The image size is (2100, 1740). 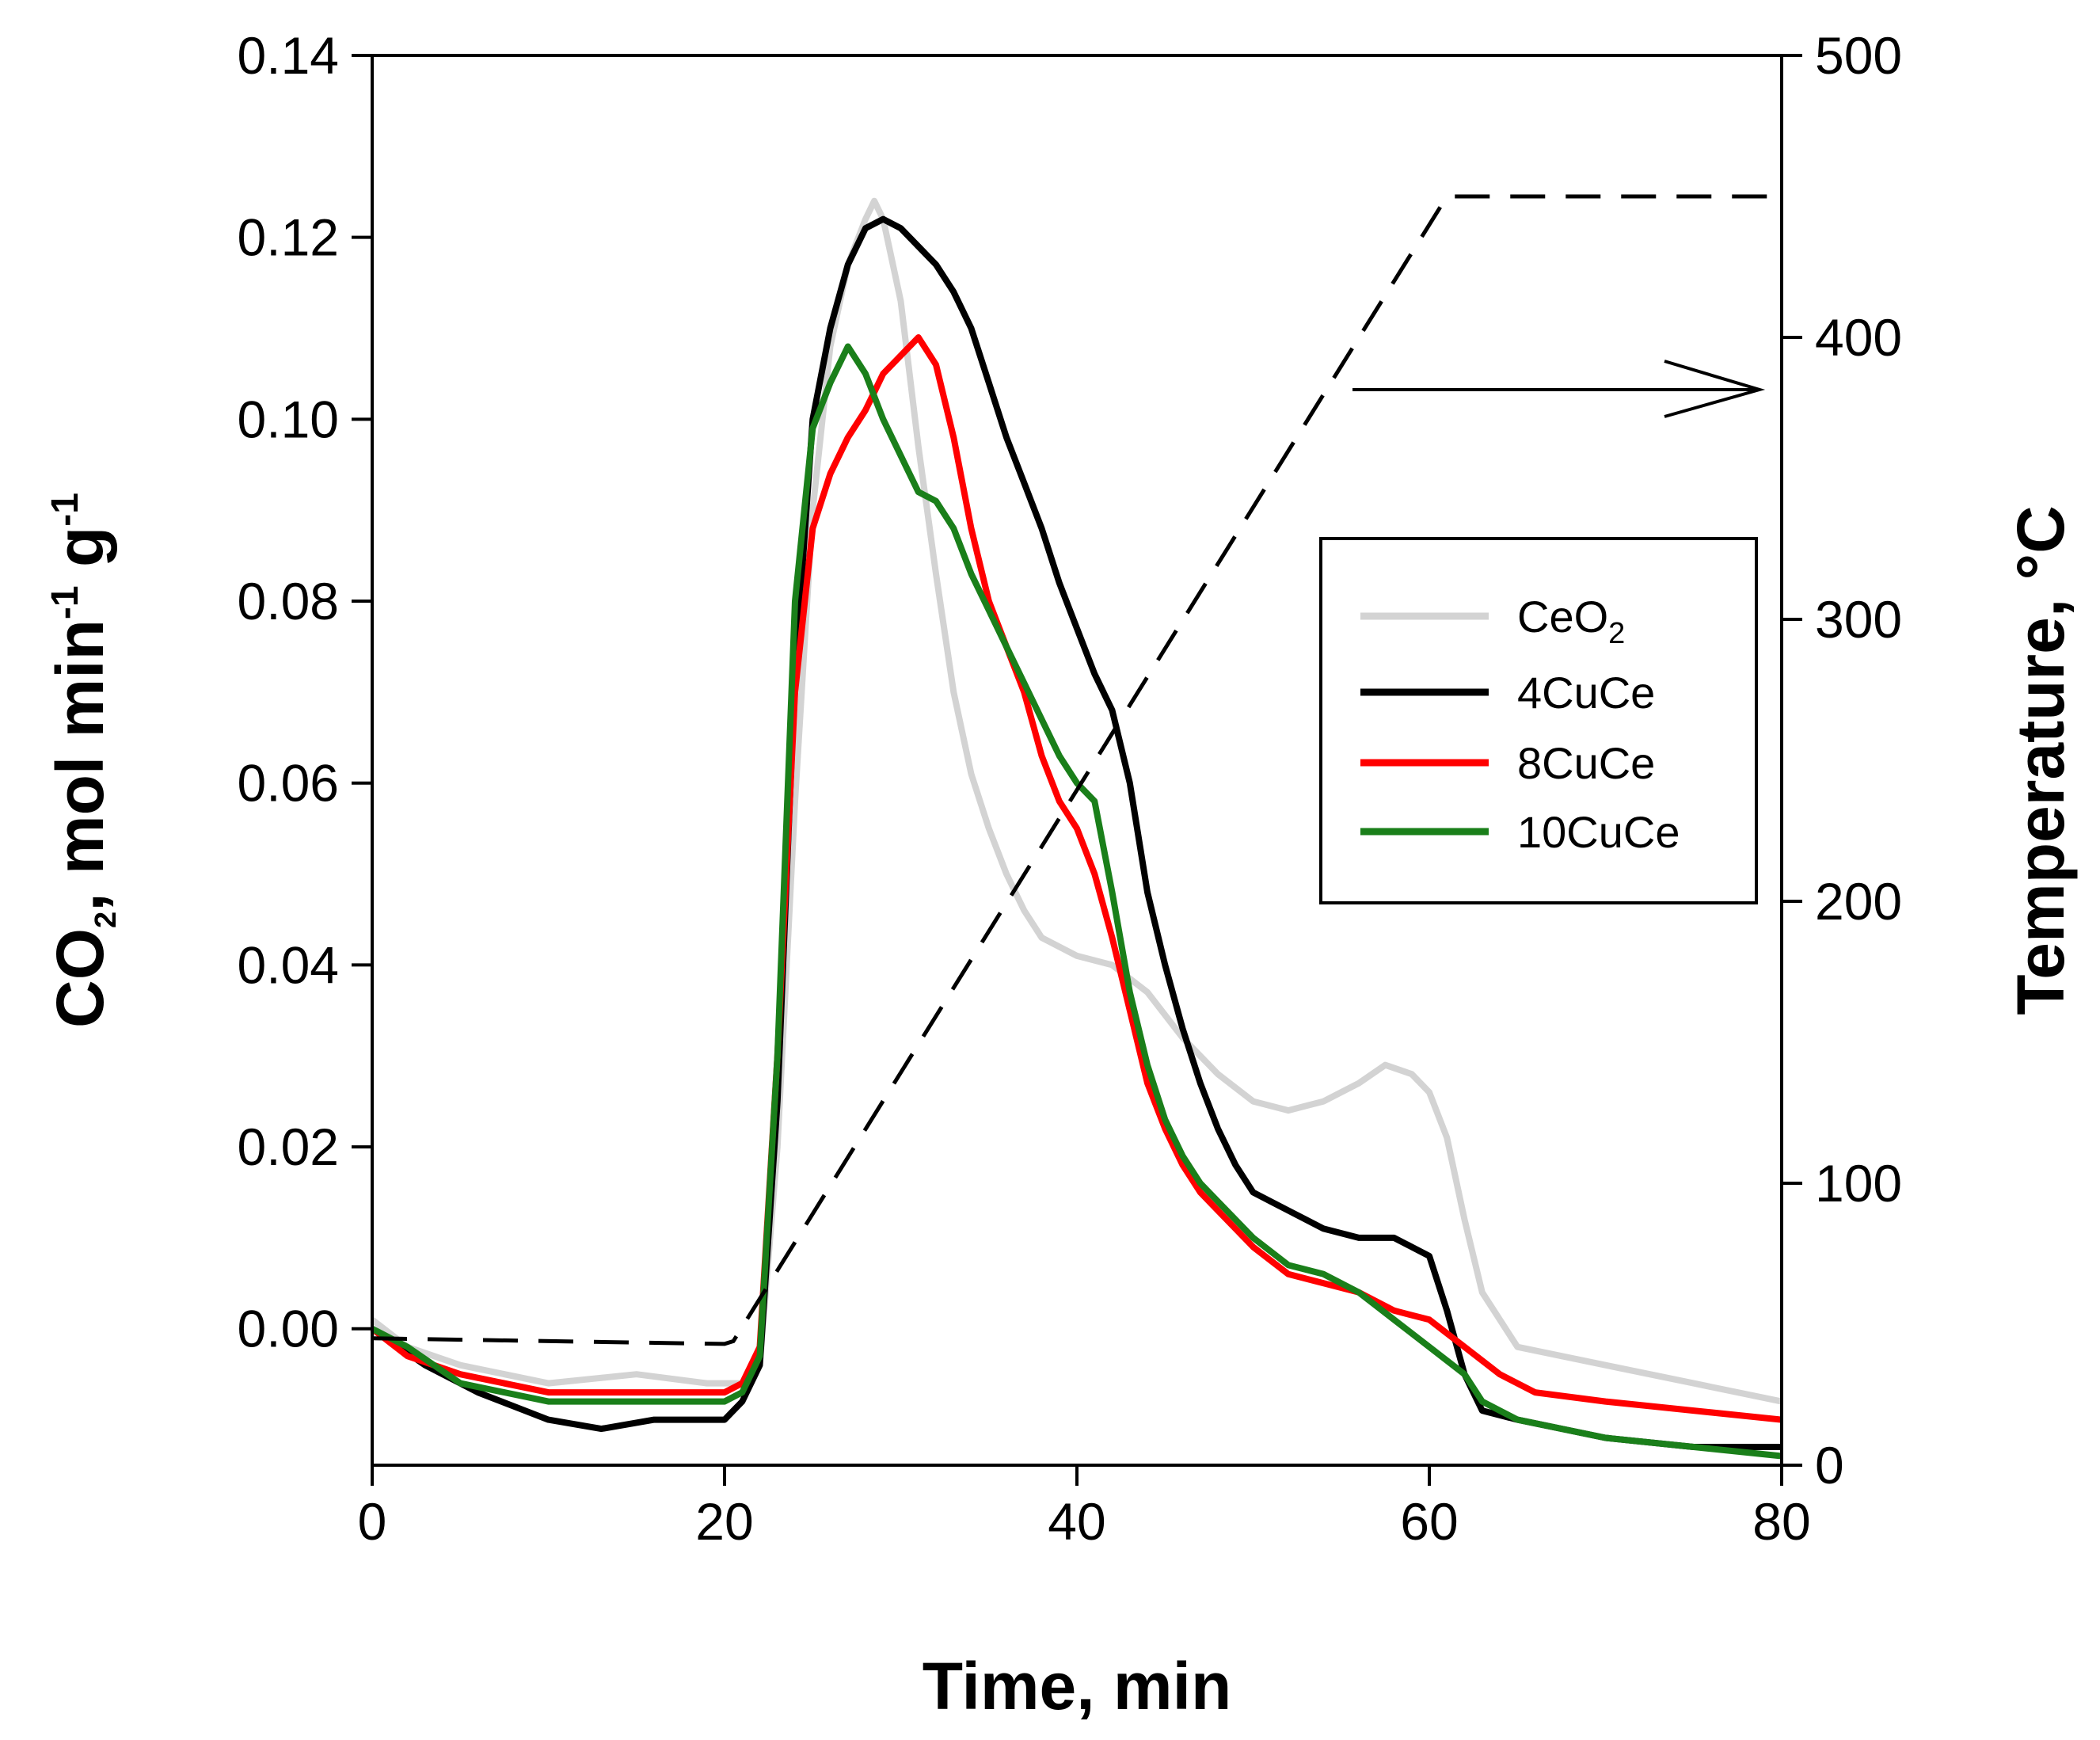 I want to click on arrow-annotation, so click(x=1559, y=389).